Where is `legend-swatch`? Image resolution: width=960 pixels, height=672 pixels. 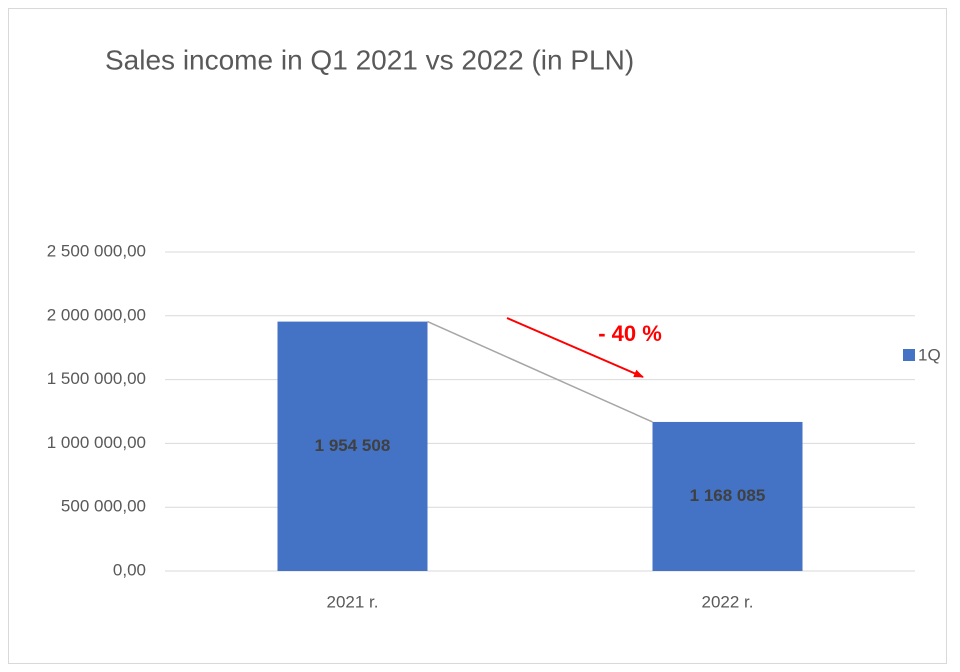 legend-swatch is located at coordinates (909, 355).